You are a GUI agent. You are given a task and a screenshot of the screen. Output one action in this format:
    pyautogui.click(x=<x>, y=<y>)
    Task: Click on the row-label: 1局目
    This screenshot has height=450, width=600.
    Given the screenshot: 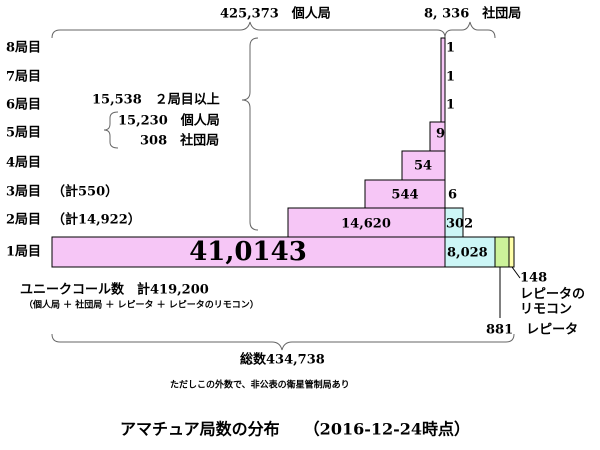 What is the action you would take?
    pyautogui.click(x=23, y=252)
    